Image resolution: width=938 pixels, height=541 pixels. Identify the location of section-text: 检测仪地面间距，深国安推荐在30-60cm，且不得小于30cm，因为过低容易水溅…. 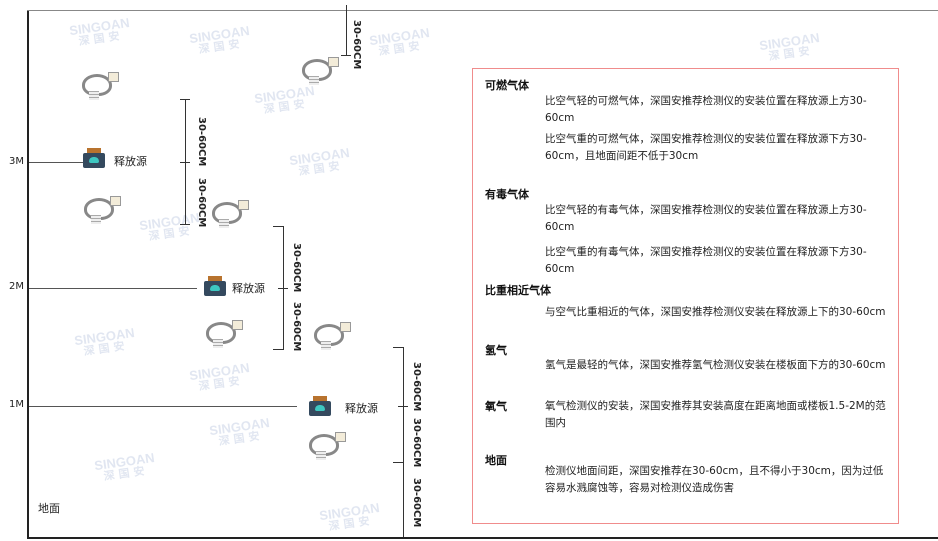
(714, 479).